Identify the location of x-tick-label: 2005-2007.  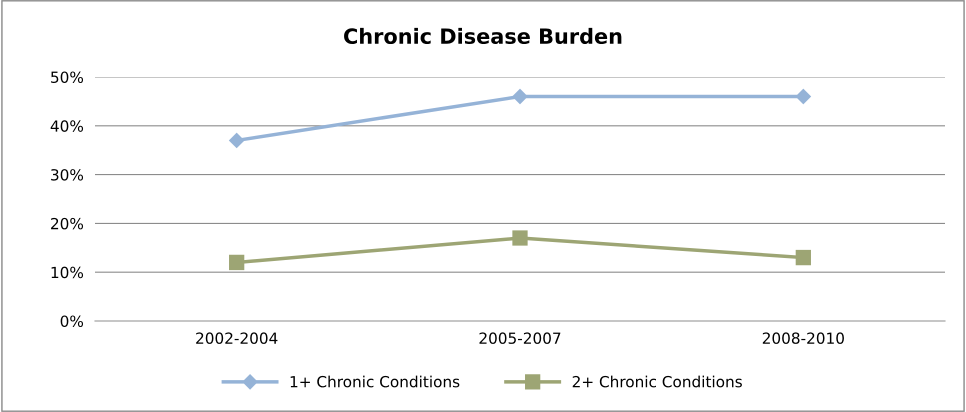
(519, 338).